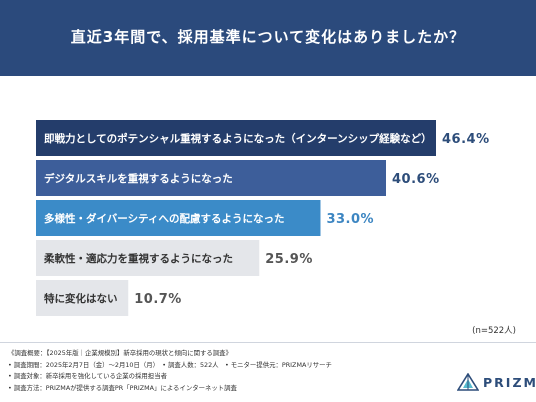 The image size is (536, 402). I want to click on prizma-logo: PRIZMA, so click(496, 382).